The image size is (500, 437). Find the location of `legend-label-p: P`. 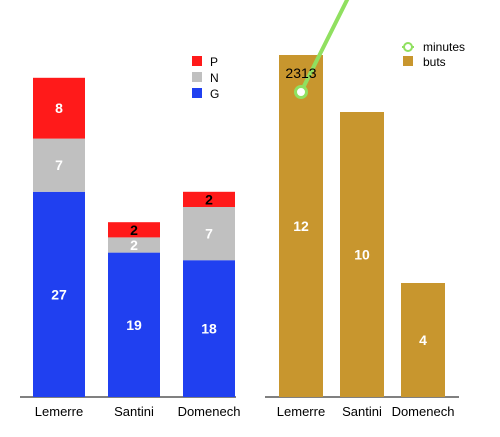

legend-label-p: P is located at coordinates (214, 62).